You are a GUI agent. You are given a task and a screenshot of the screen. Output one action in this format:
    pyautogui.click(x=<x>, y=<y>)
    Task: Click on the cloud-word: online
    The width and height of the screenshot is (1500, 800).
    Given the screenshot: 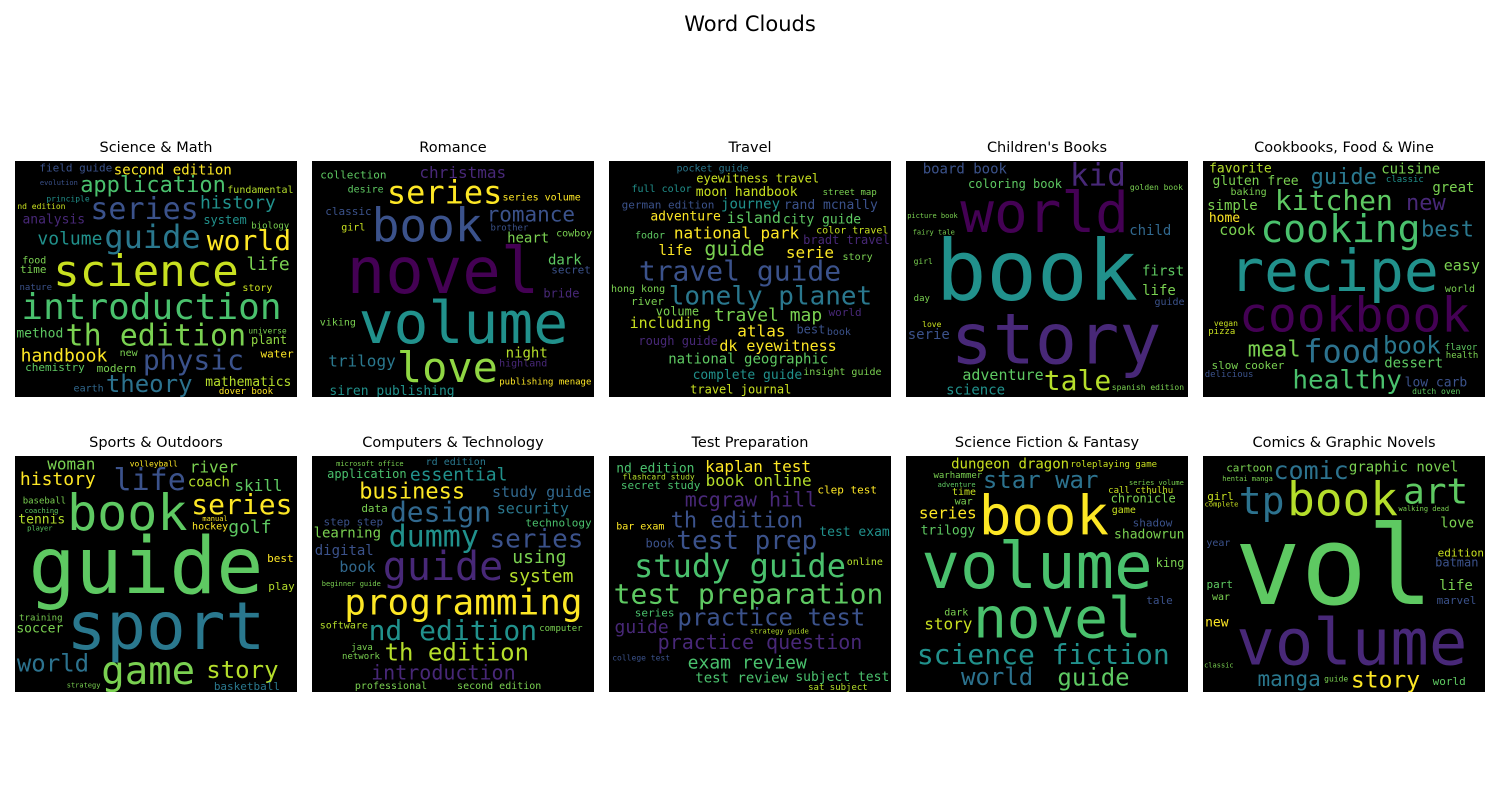 What is the action you would take?
    pyautogui.click(x=865, y=562)
    